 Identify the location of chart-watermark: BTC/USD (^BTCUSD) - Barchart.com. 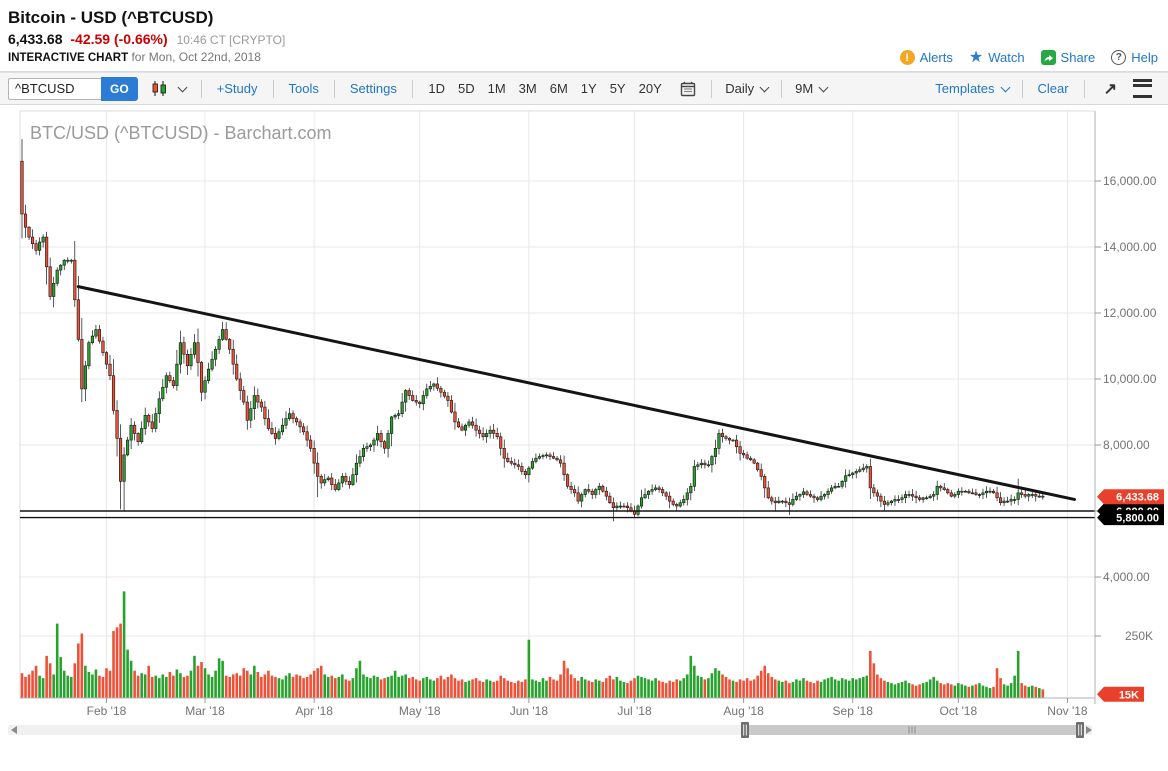
(180, 133).